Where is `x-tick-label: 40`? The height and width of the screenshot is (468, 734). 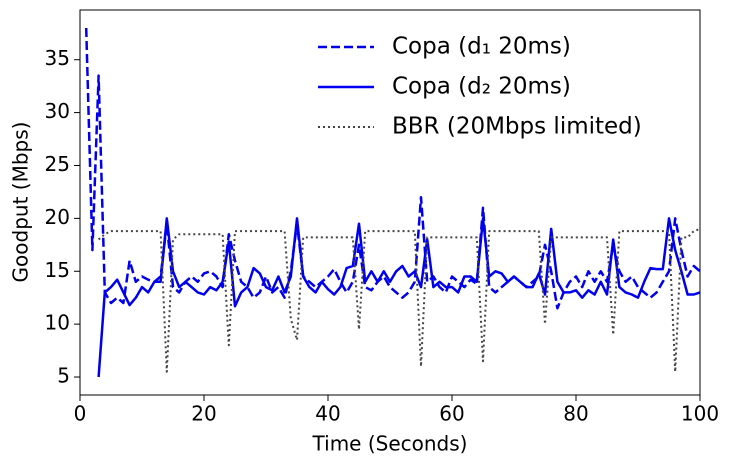
x-tick-label: 40 is located at coordinates (327, 414).